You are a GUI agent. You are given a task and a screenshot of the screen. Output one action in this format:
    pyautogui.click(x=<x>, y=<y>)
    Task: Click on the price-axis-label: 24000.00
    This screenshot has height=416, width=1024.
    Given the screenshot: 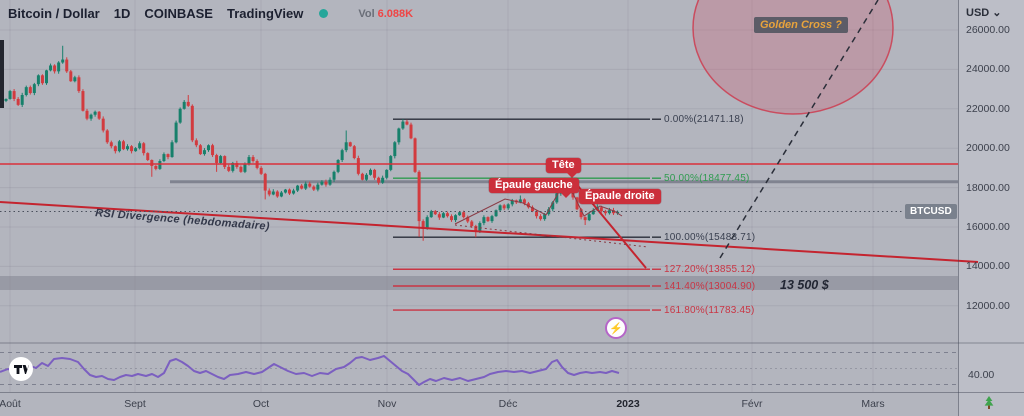 What is the action you would take?
    pyautogui.click(x=988, y=69)
    